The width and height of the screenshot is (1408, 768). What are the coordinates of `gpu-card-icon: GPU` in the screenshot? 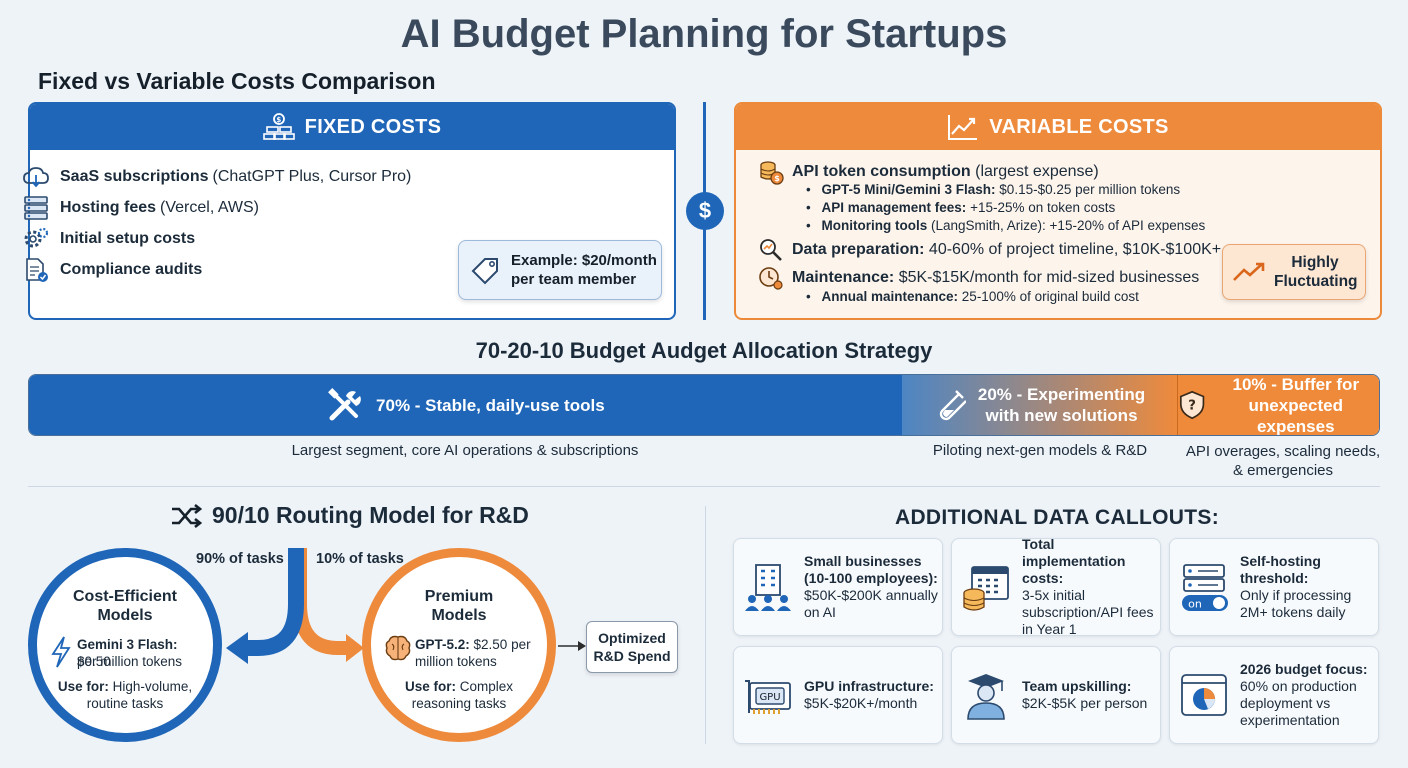 It's located at (768, 697).